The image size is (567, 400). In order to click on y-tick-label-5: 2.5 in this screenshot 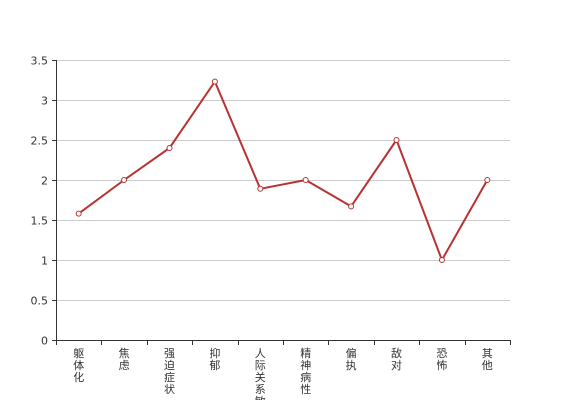, I will do `click(40, 141)`.